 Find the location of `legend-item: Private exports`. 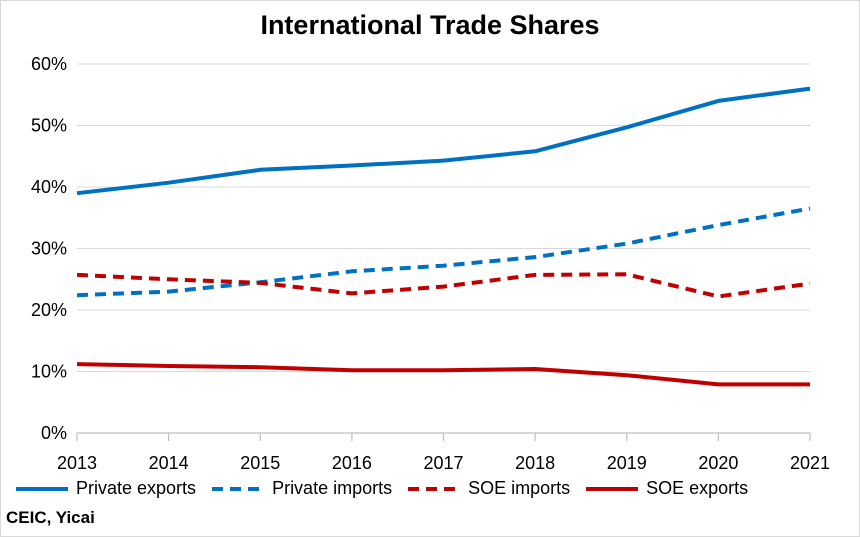

legend-item: Private exports is located at coordinates (105, 488).